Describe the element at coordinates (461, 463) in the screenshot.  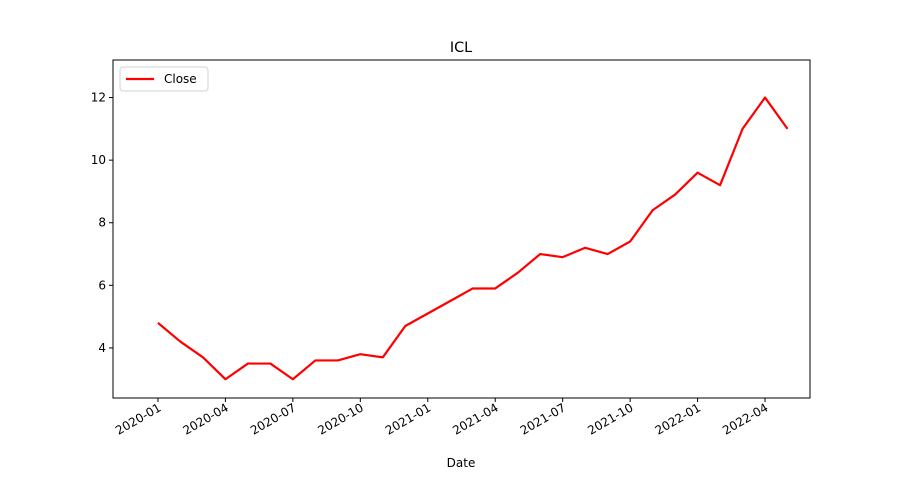
I see `x-axis-label: Date` at that location.